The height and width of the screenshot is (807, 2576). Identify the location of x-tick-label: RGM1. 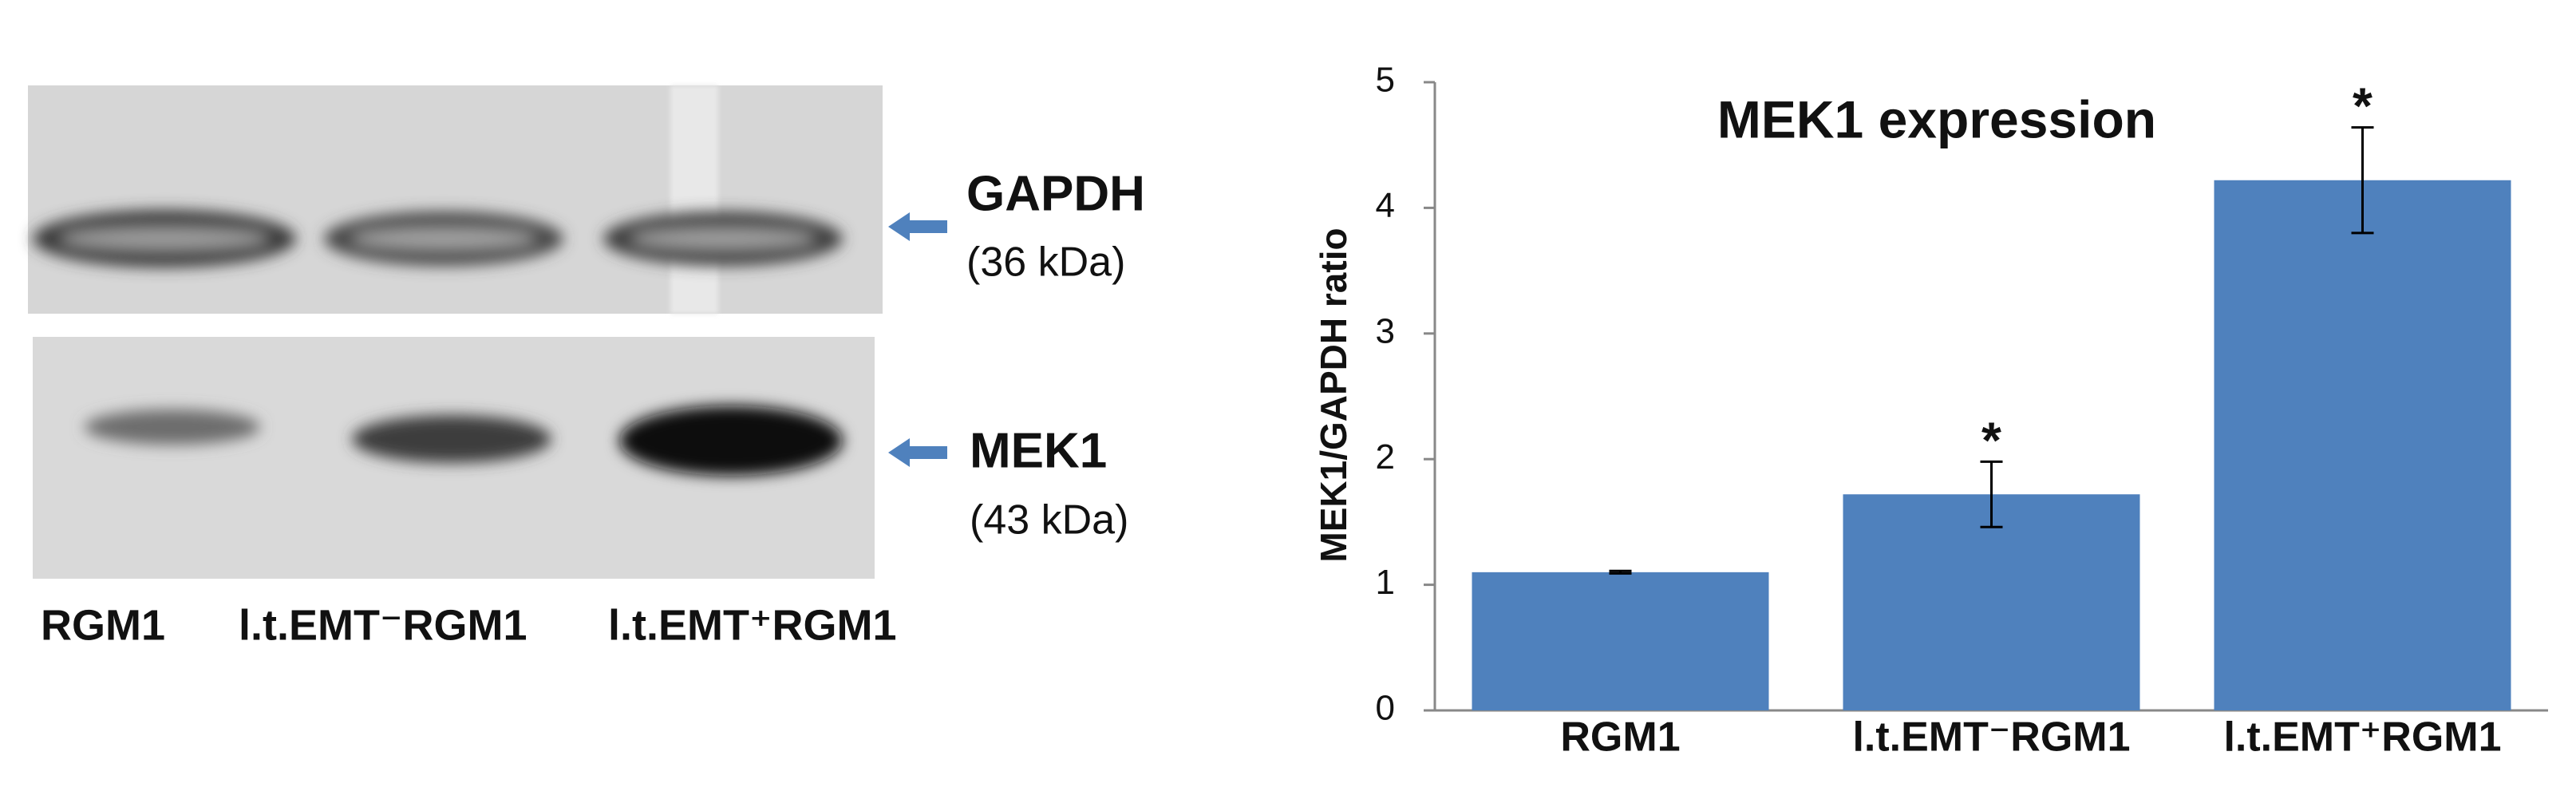
(1620, 737).